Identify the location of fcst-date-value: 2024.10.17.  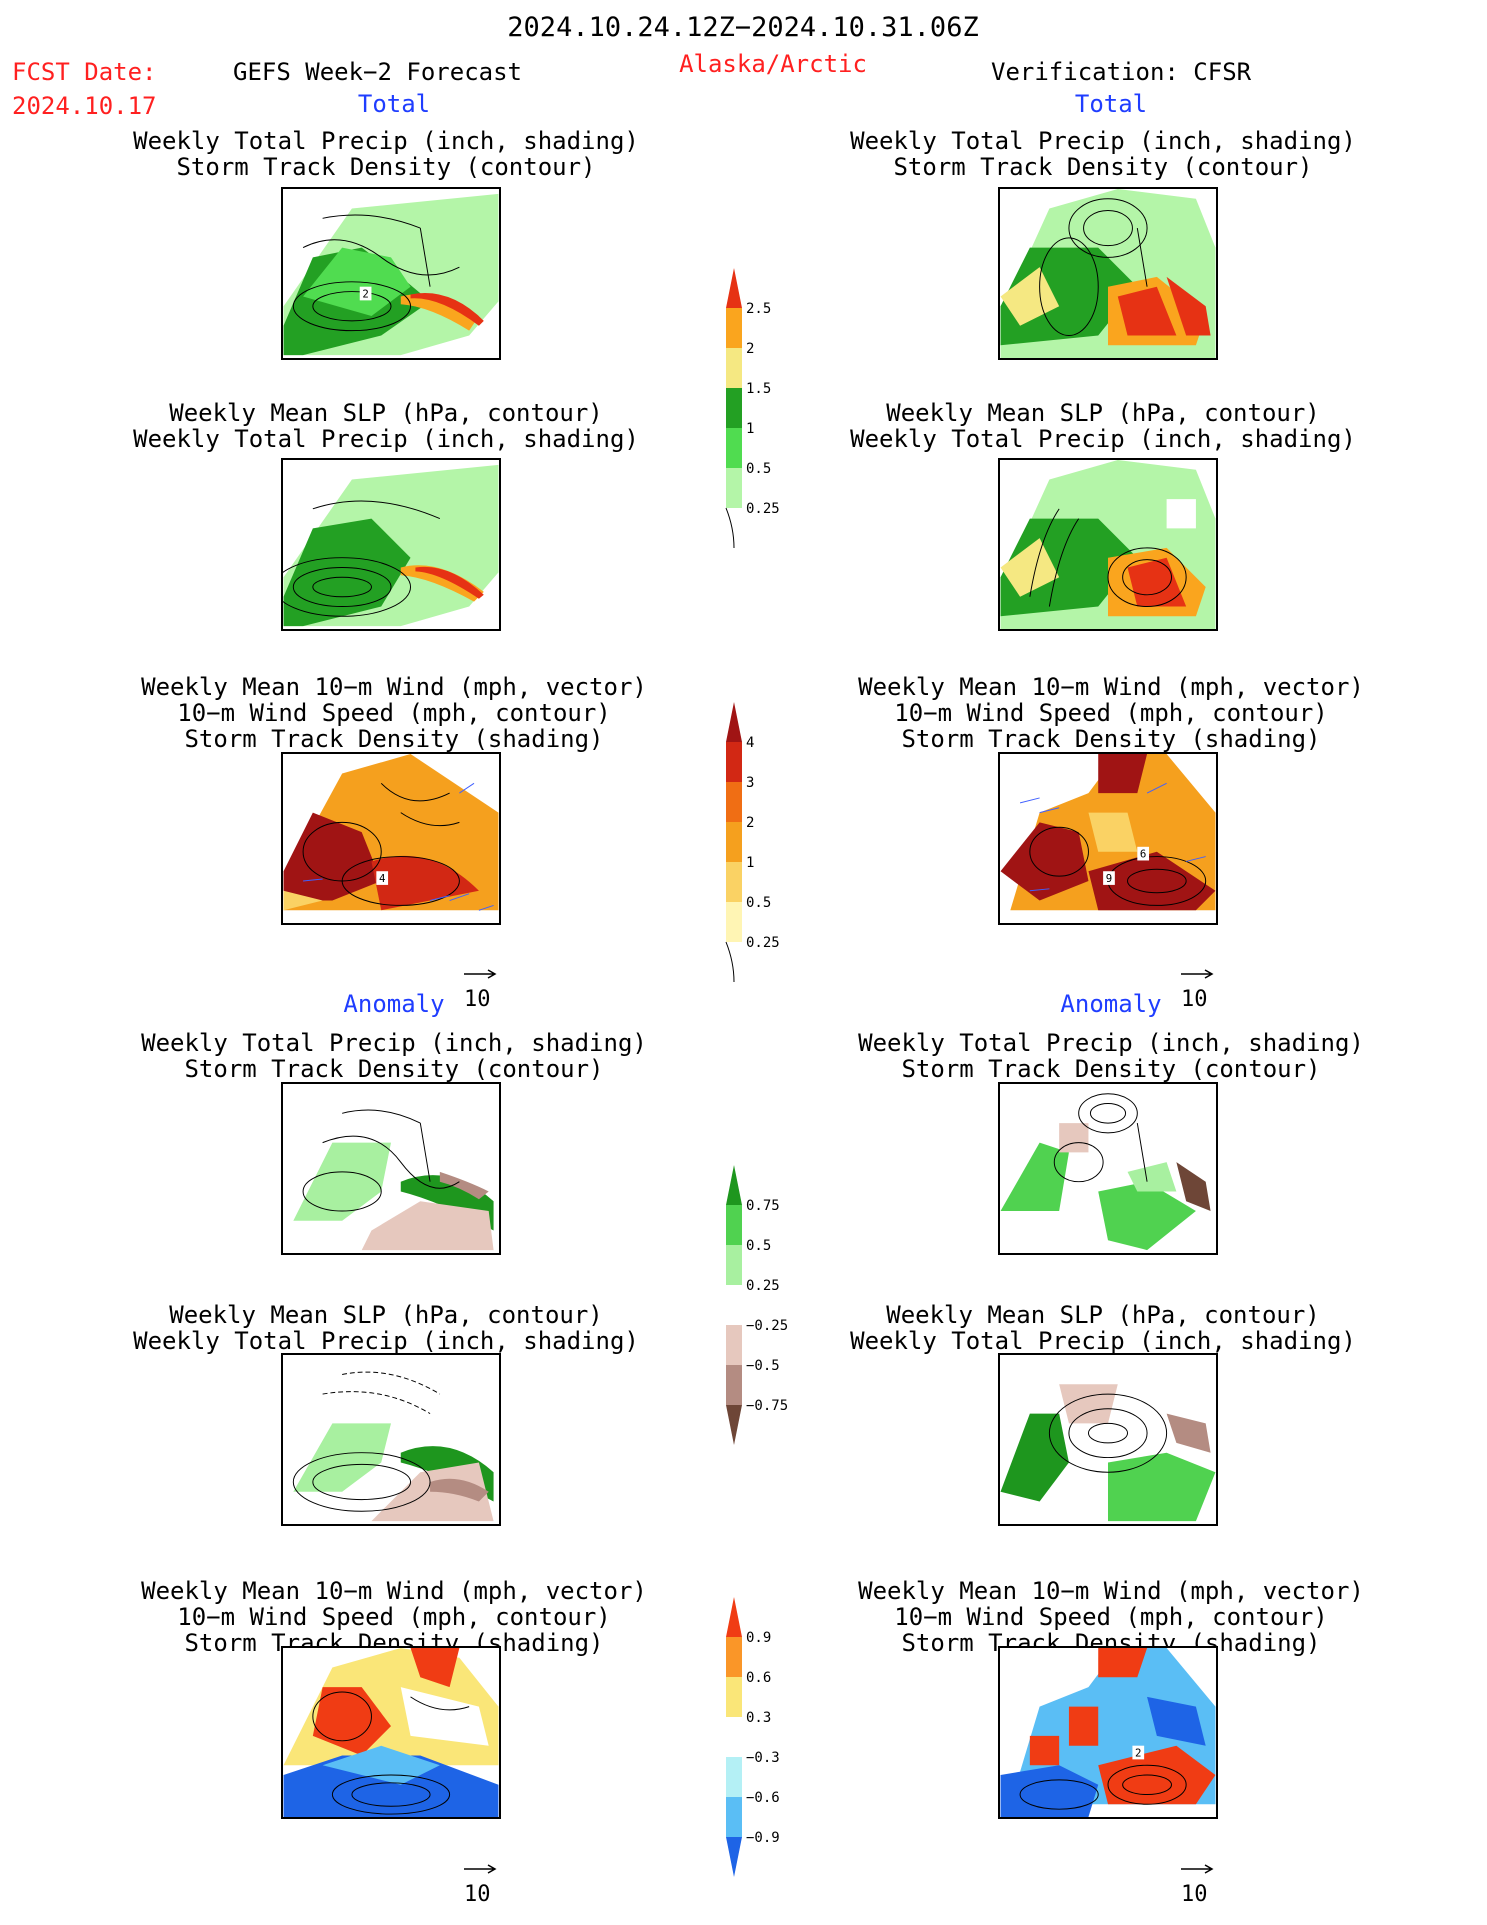
(84, 106).